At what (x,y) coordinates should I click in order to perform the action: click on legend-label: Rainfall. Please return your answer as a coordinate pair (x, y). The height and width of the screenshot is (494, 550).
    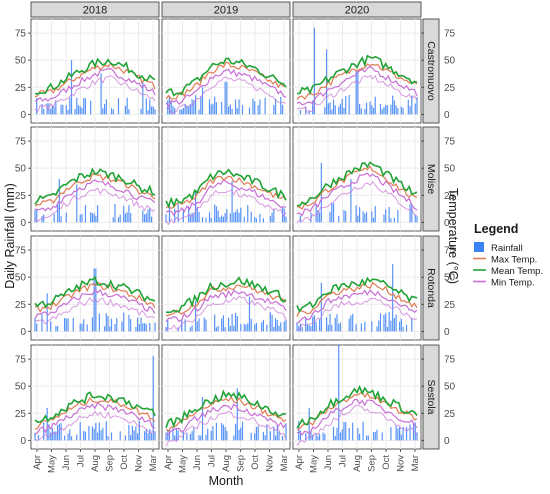
    Looking at the image, I should click on (507, 248).